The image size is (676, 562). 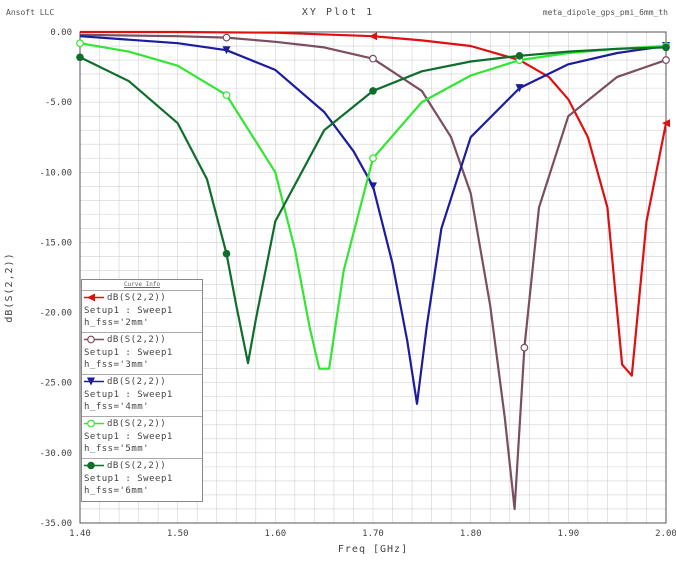 I want to click on header-left-text: Ansoft LLC, so click(x=30, y=12).